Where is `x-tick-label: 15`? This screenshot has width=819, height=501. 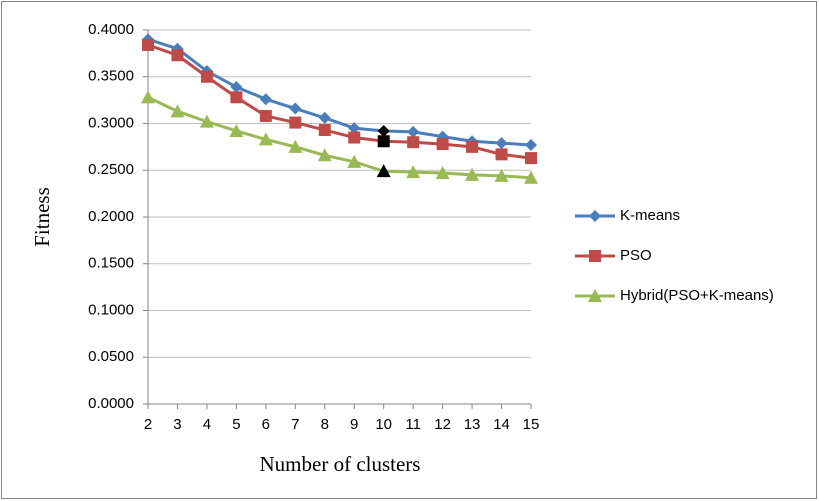 x-tick-label: 15 is located at coordinates (531, 424).